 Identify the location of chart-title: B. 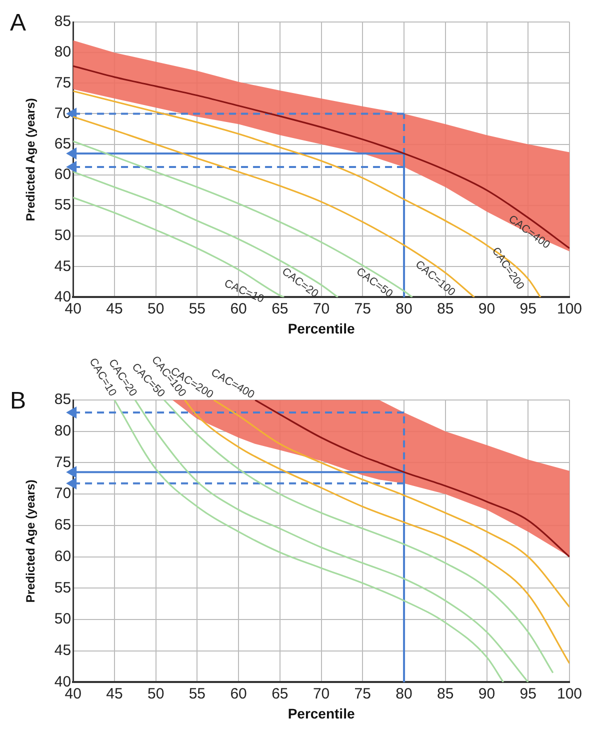
(18, 401).